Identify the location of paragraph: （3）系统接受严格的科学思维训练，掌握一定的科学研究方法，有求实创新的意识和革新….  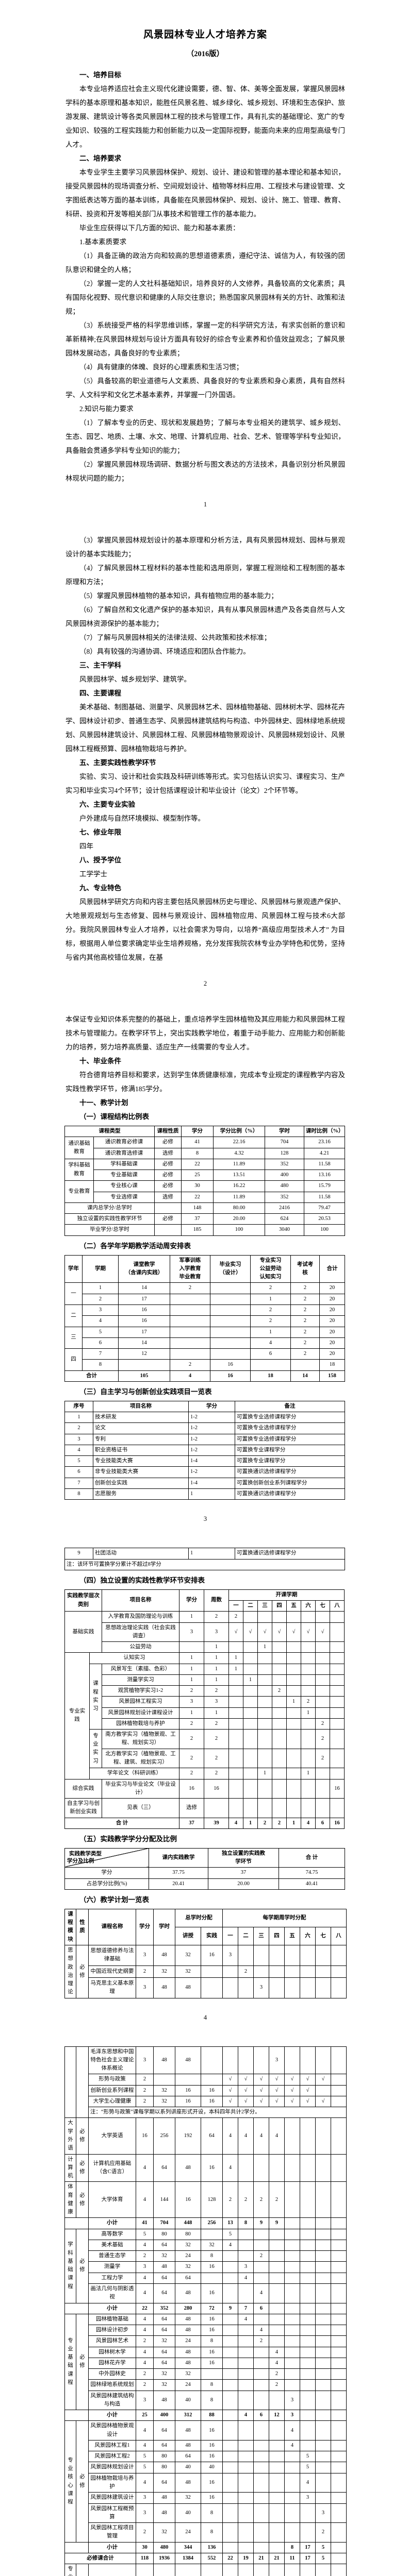
(205, 339).